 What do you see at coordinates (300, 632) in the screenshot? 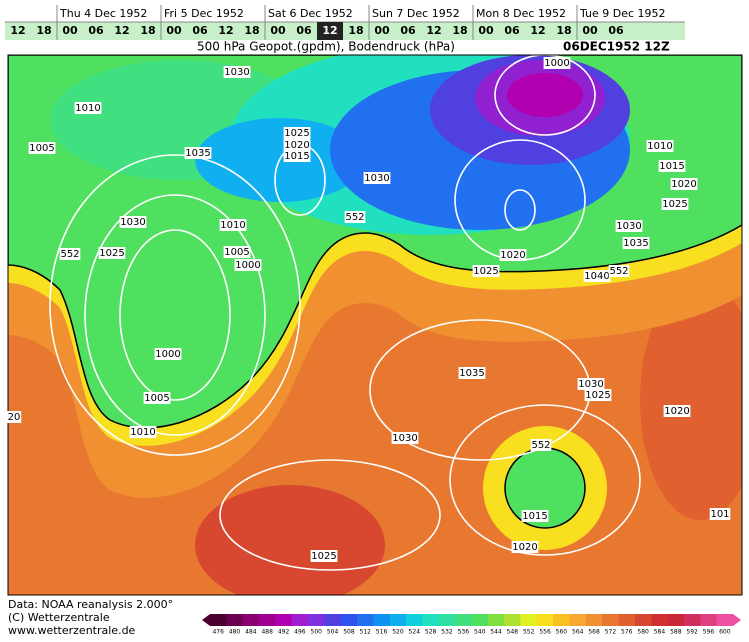
I see `scale-label: 496` at bounding box center [300, 632].